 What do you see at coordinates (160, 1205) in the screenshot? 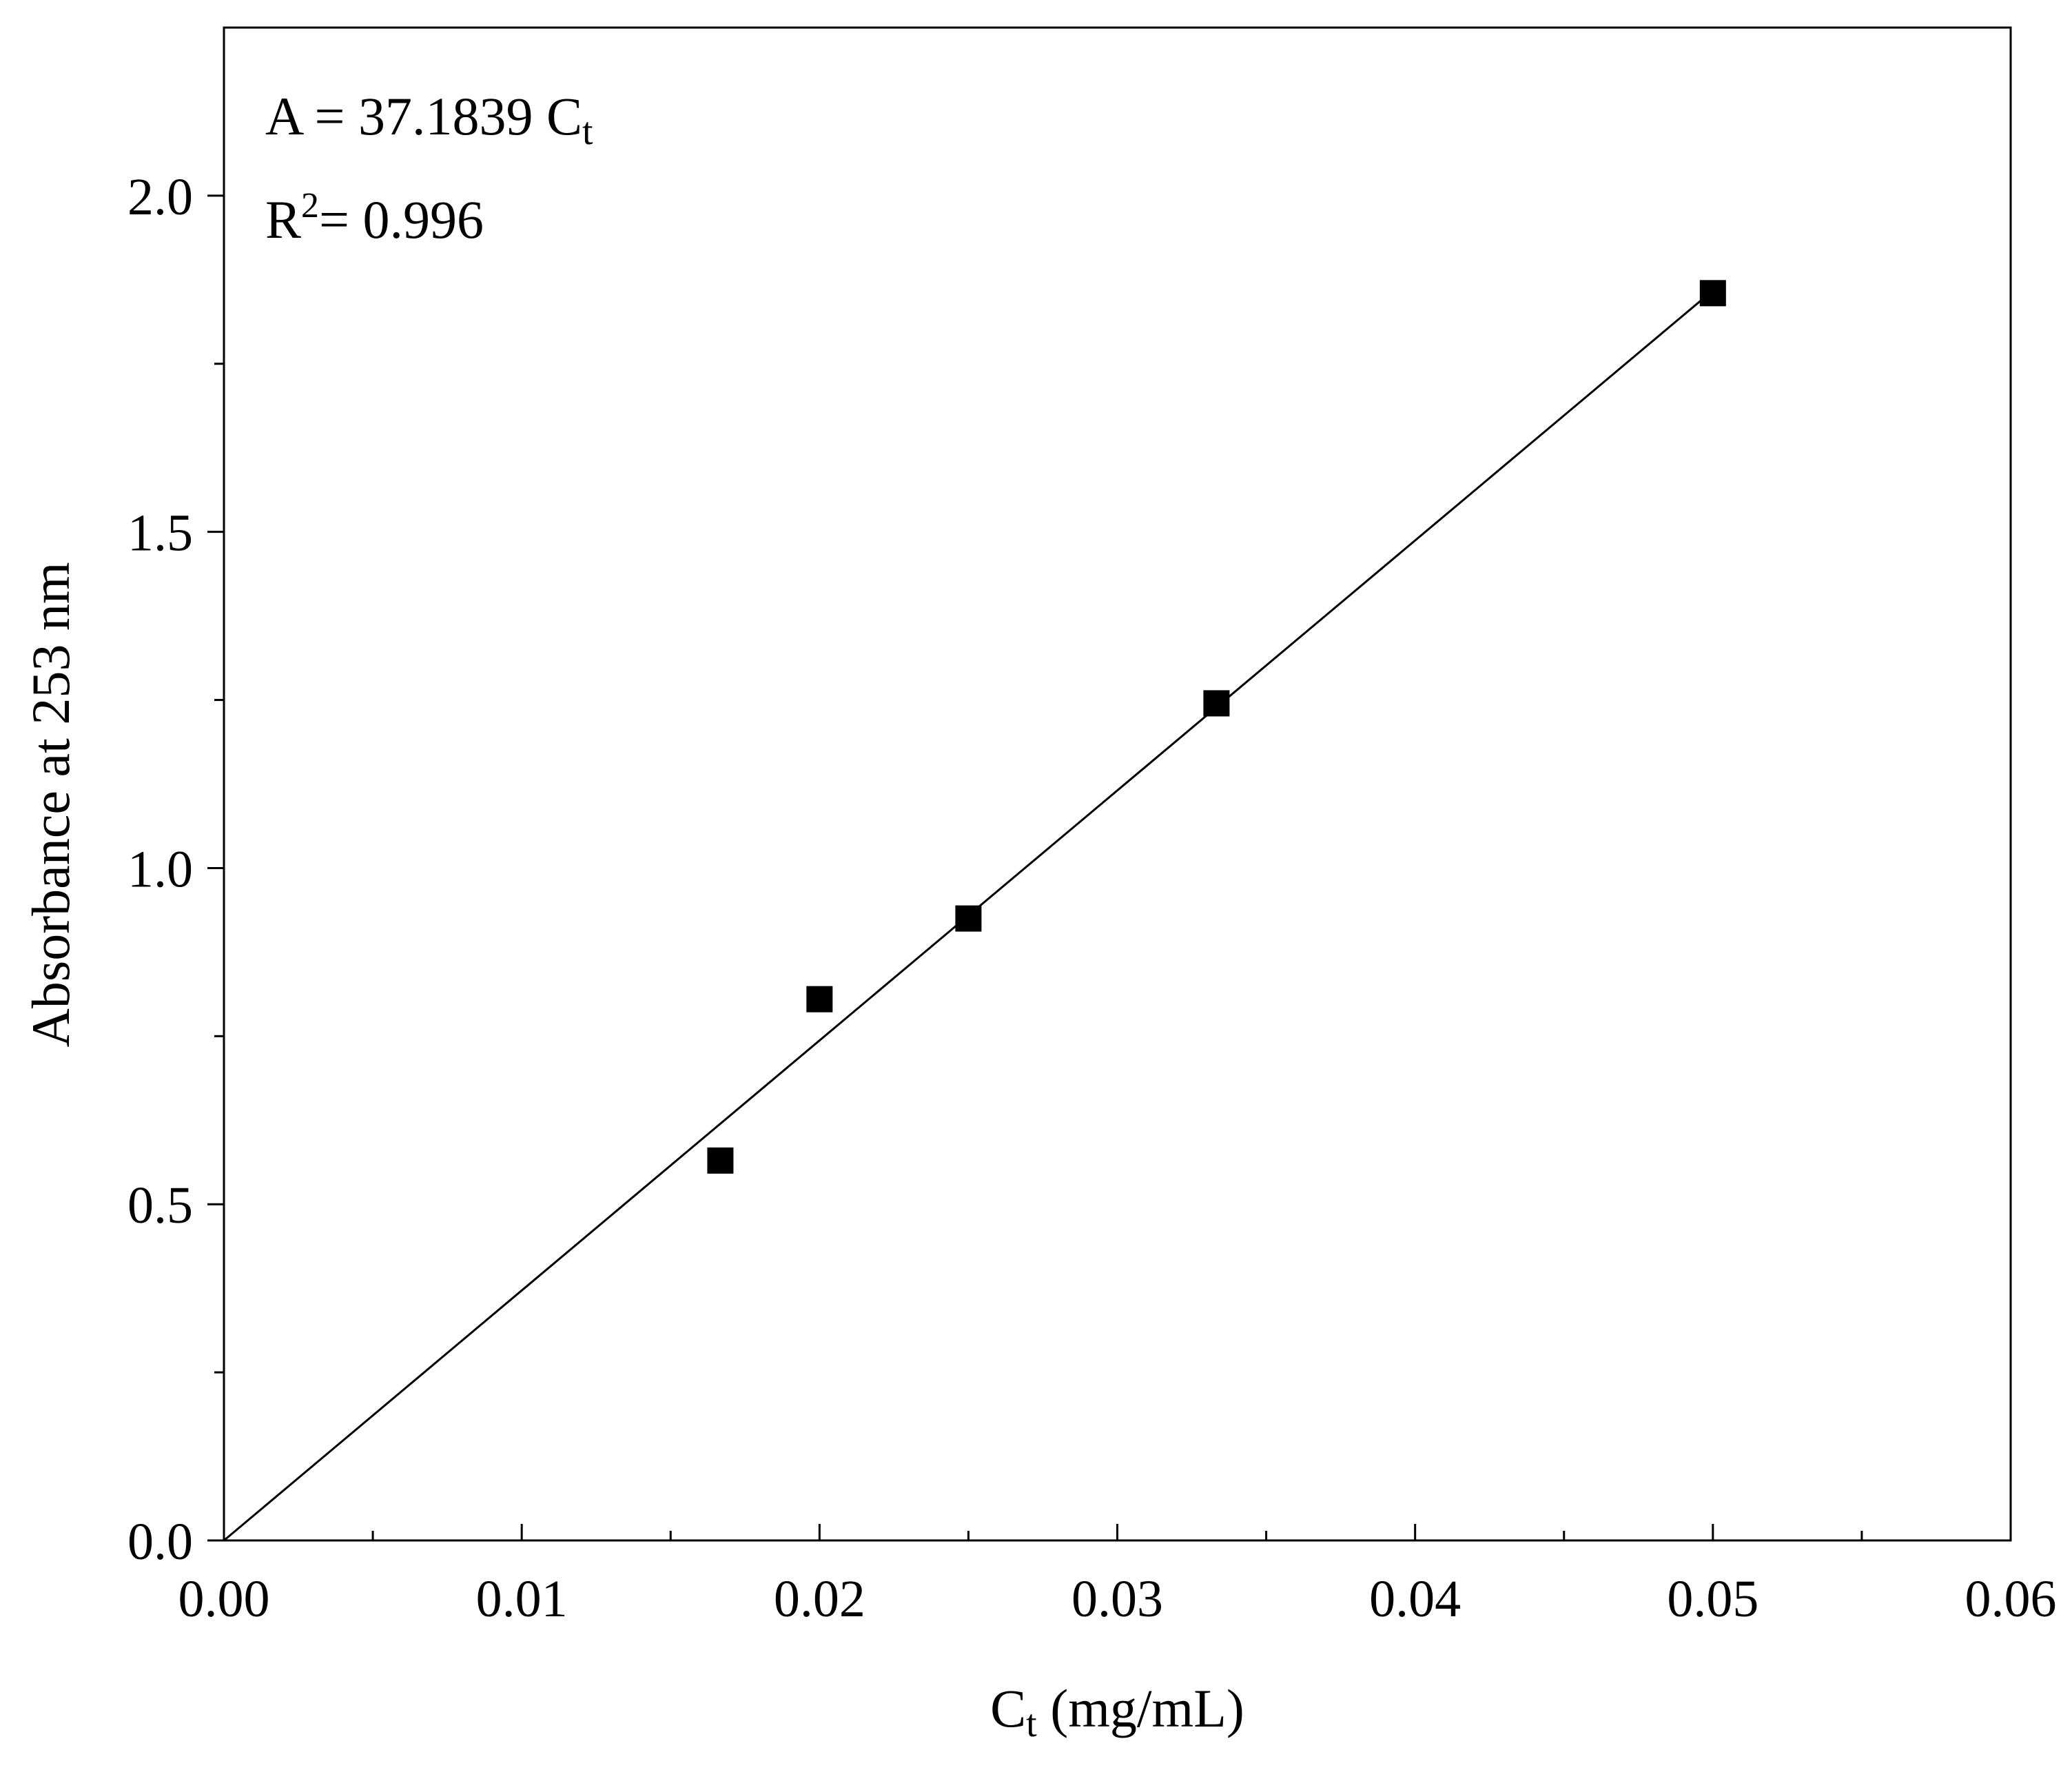
I see `y-tick-label: 0.5` at bounding box center [160, 1205].